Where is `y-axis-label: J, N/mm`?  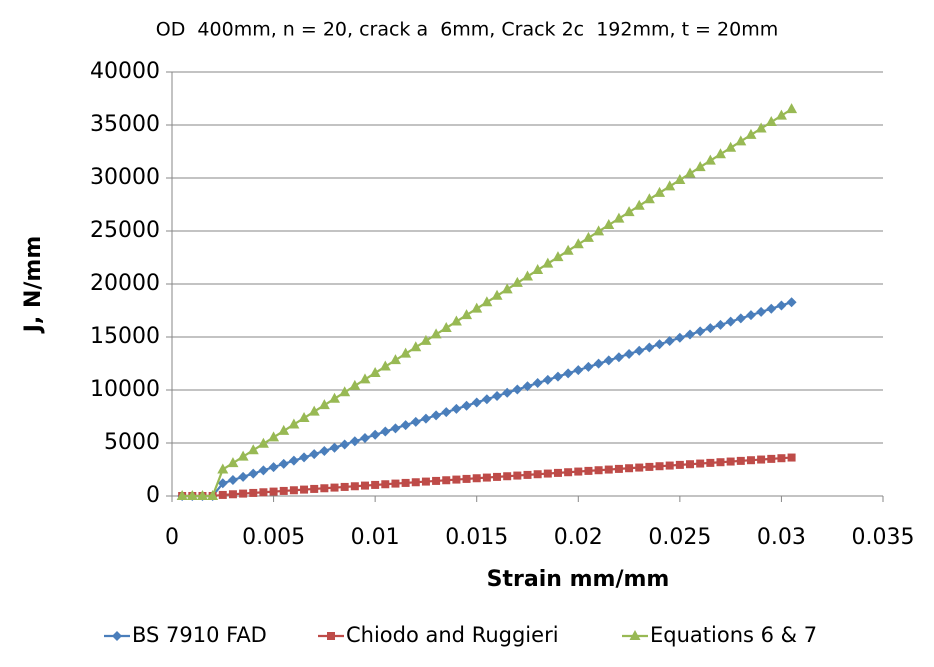
y-axis-label: J, N/mm is located at coordinates (33, 285).